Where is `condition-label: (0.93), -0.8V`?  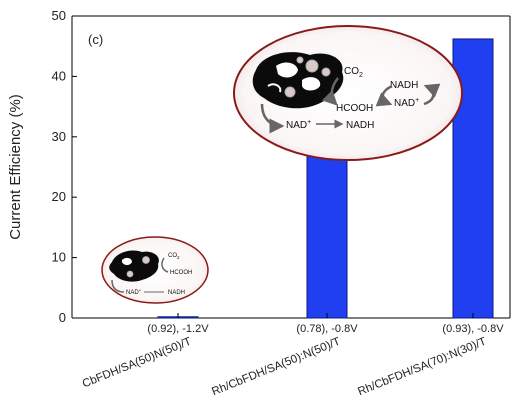
condition-label: (0.93), -0.8V is located at coordinates (473, 329).